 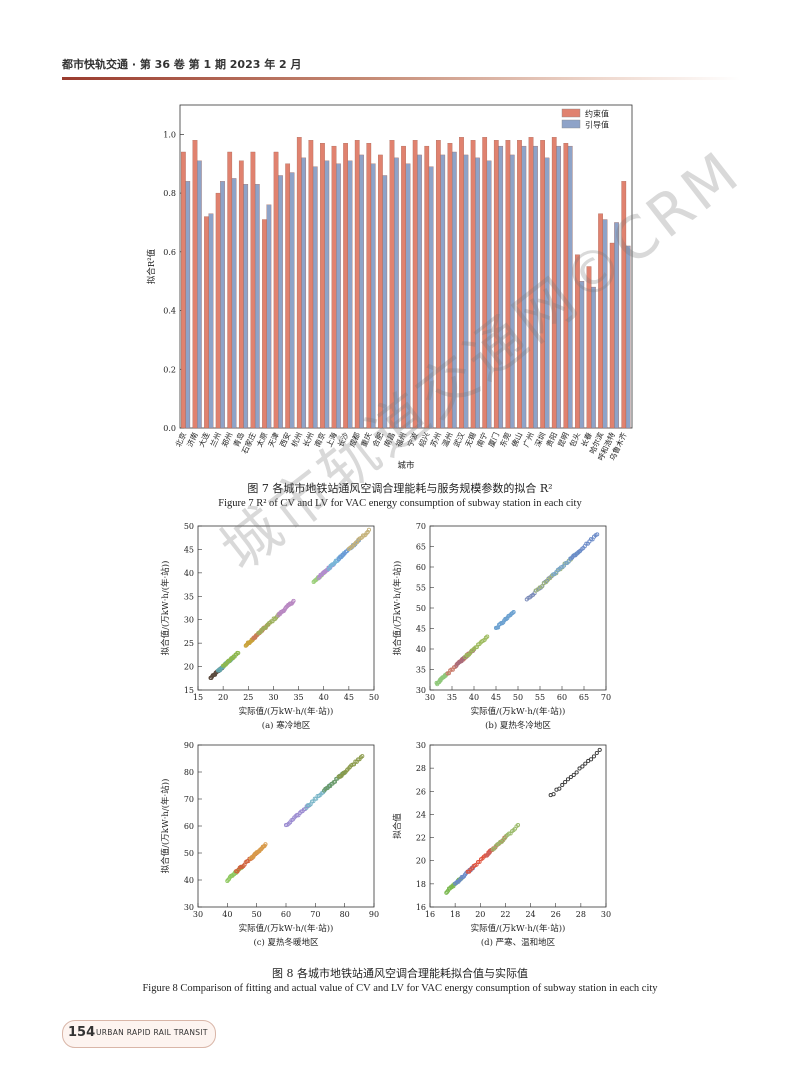 What do you see at coordinates (286, 942) in the screenshot?
I see `panel-subtitle: (c) 夏热冬暖地区` at bounding box center [286, 942].